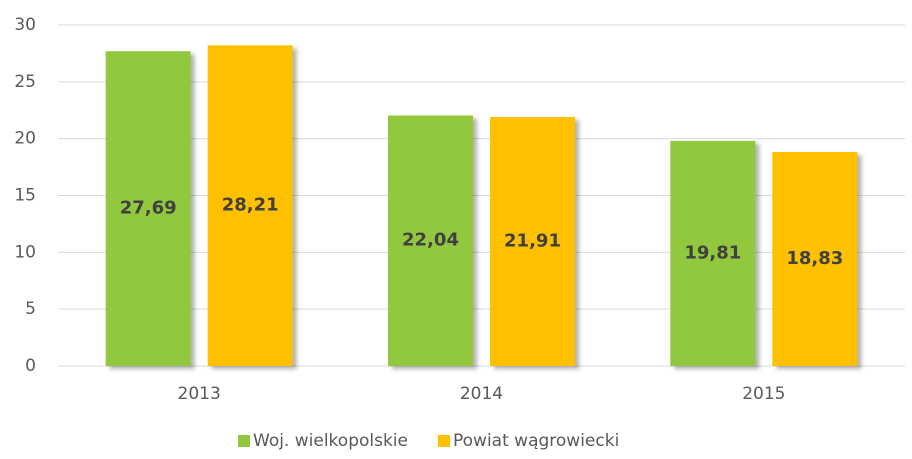  I want to click on value-label: 18,83, so click(814, 258).